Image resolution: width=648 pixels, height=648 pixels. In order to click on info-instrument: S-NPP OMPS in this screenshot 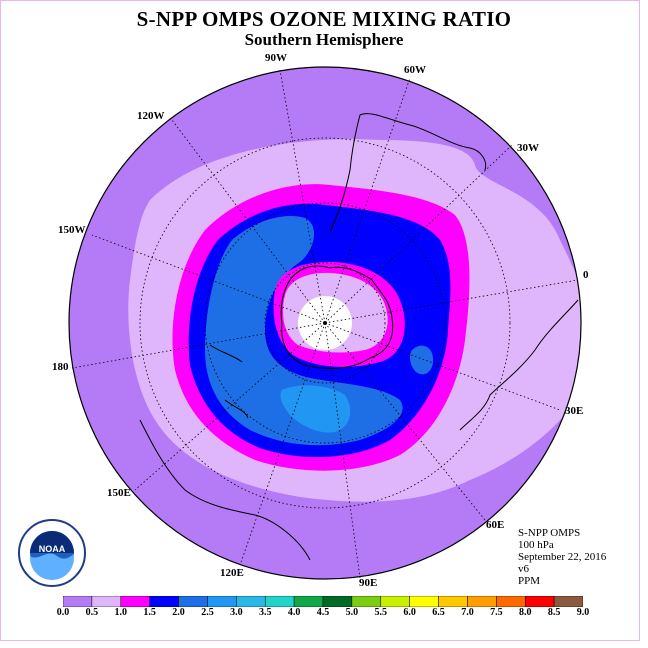, I will do `click(549, 533)`.